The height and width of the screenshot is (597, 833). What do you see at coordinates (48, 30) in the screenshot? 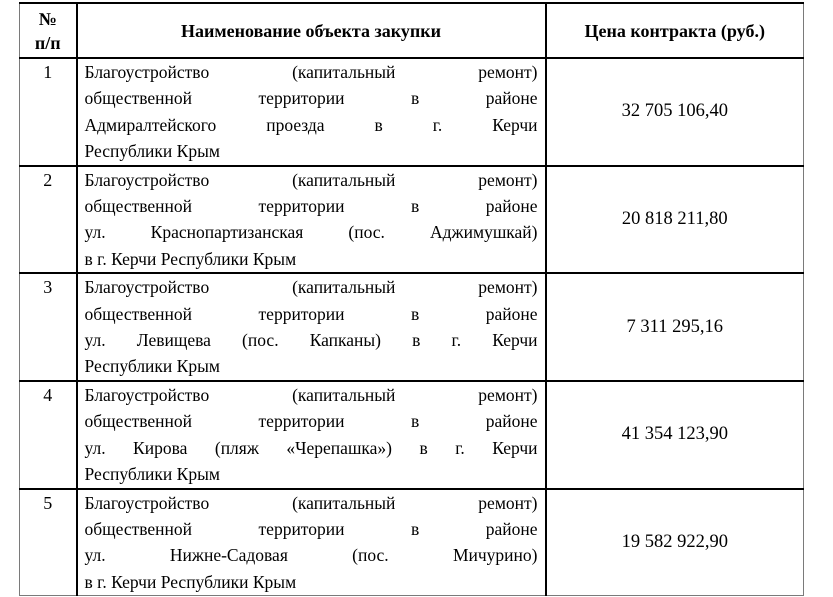
I see `column-header-number: № п/п` at bounding box center [48, 30].